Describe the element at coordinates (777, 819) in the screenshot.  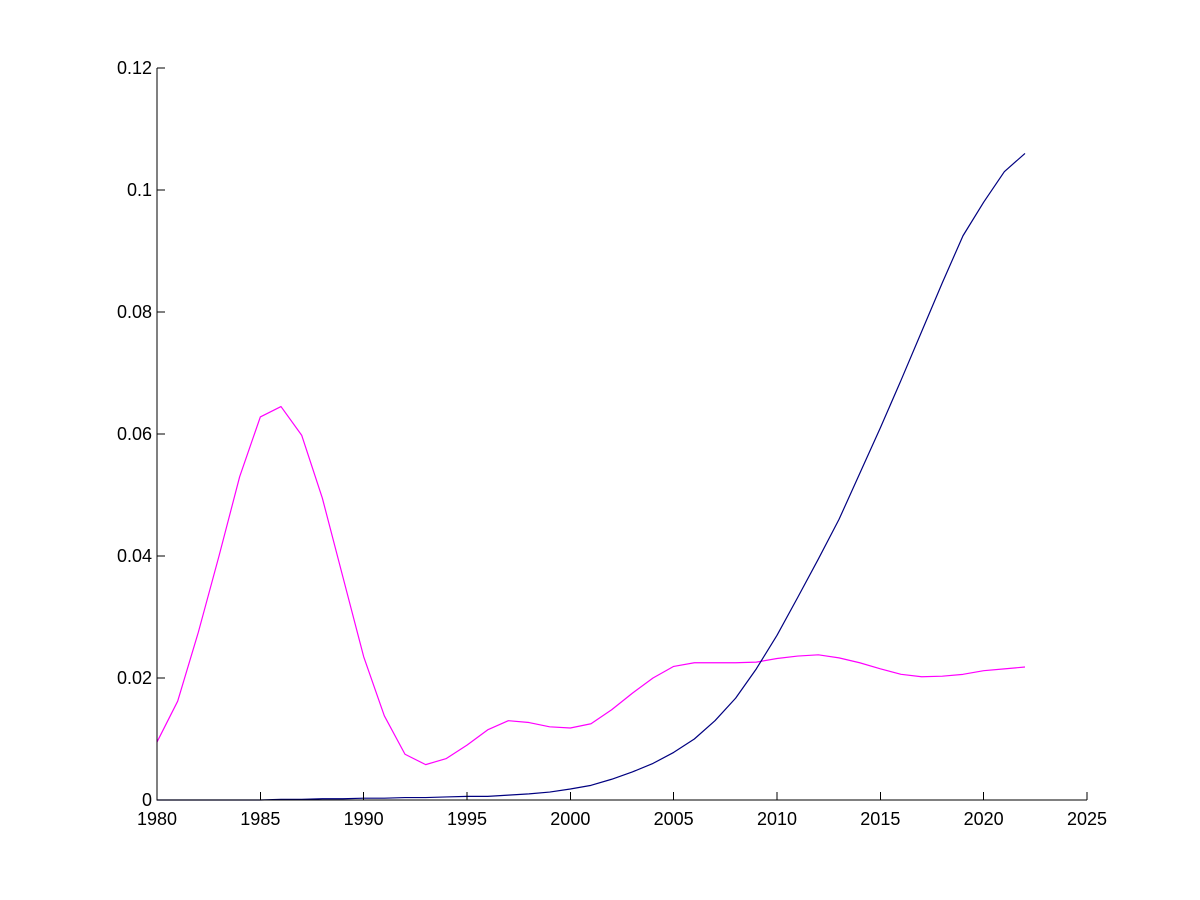
I see `x-tick-label: 2010` at that location.